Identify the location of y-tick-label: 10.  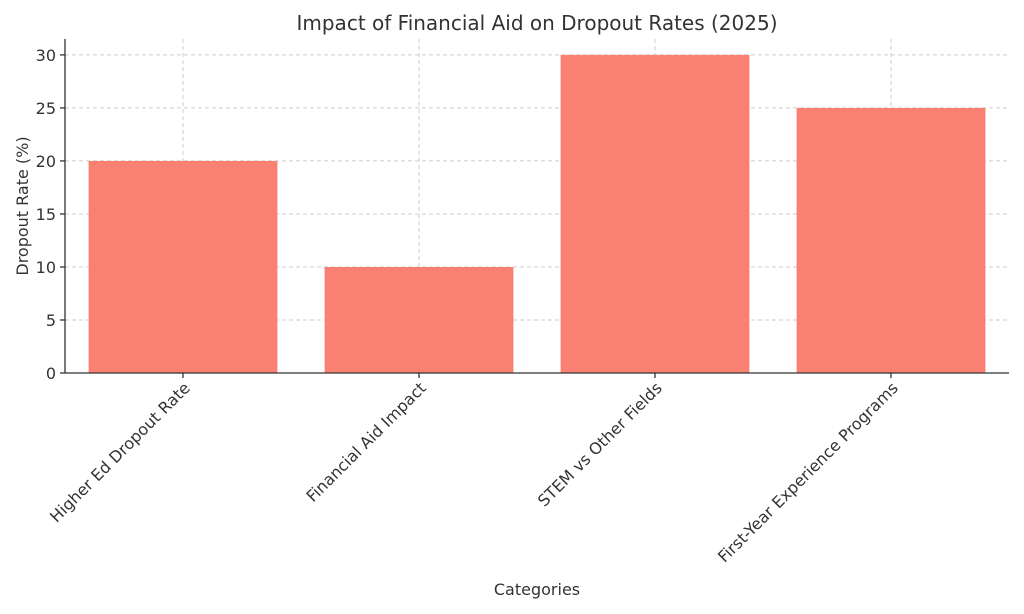
(46, 267).